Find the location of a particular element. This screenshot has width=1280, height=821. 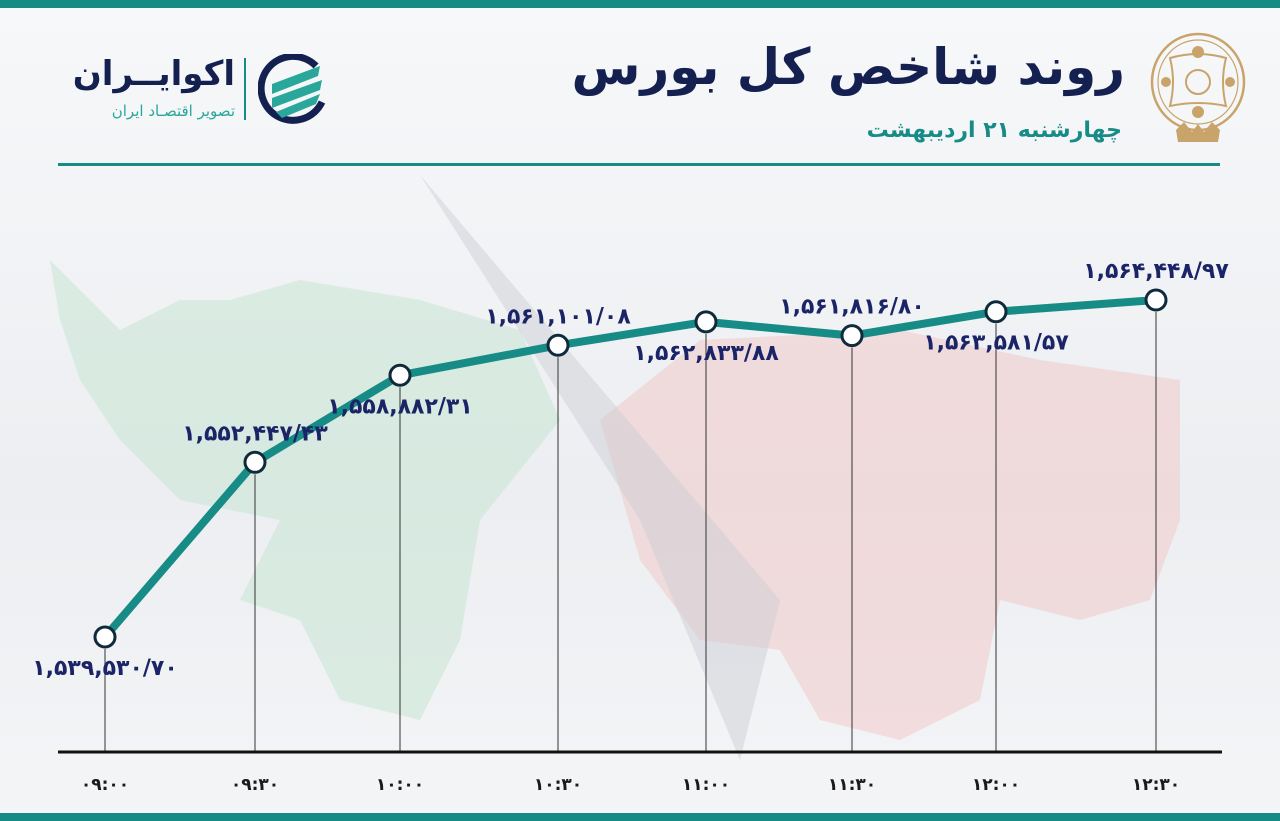

x-tick-label: ۰۹:۳۰ is located at coordinates (255, 785).